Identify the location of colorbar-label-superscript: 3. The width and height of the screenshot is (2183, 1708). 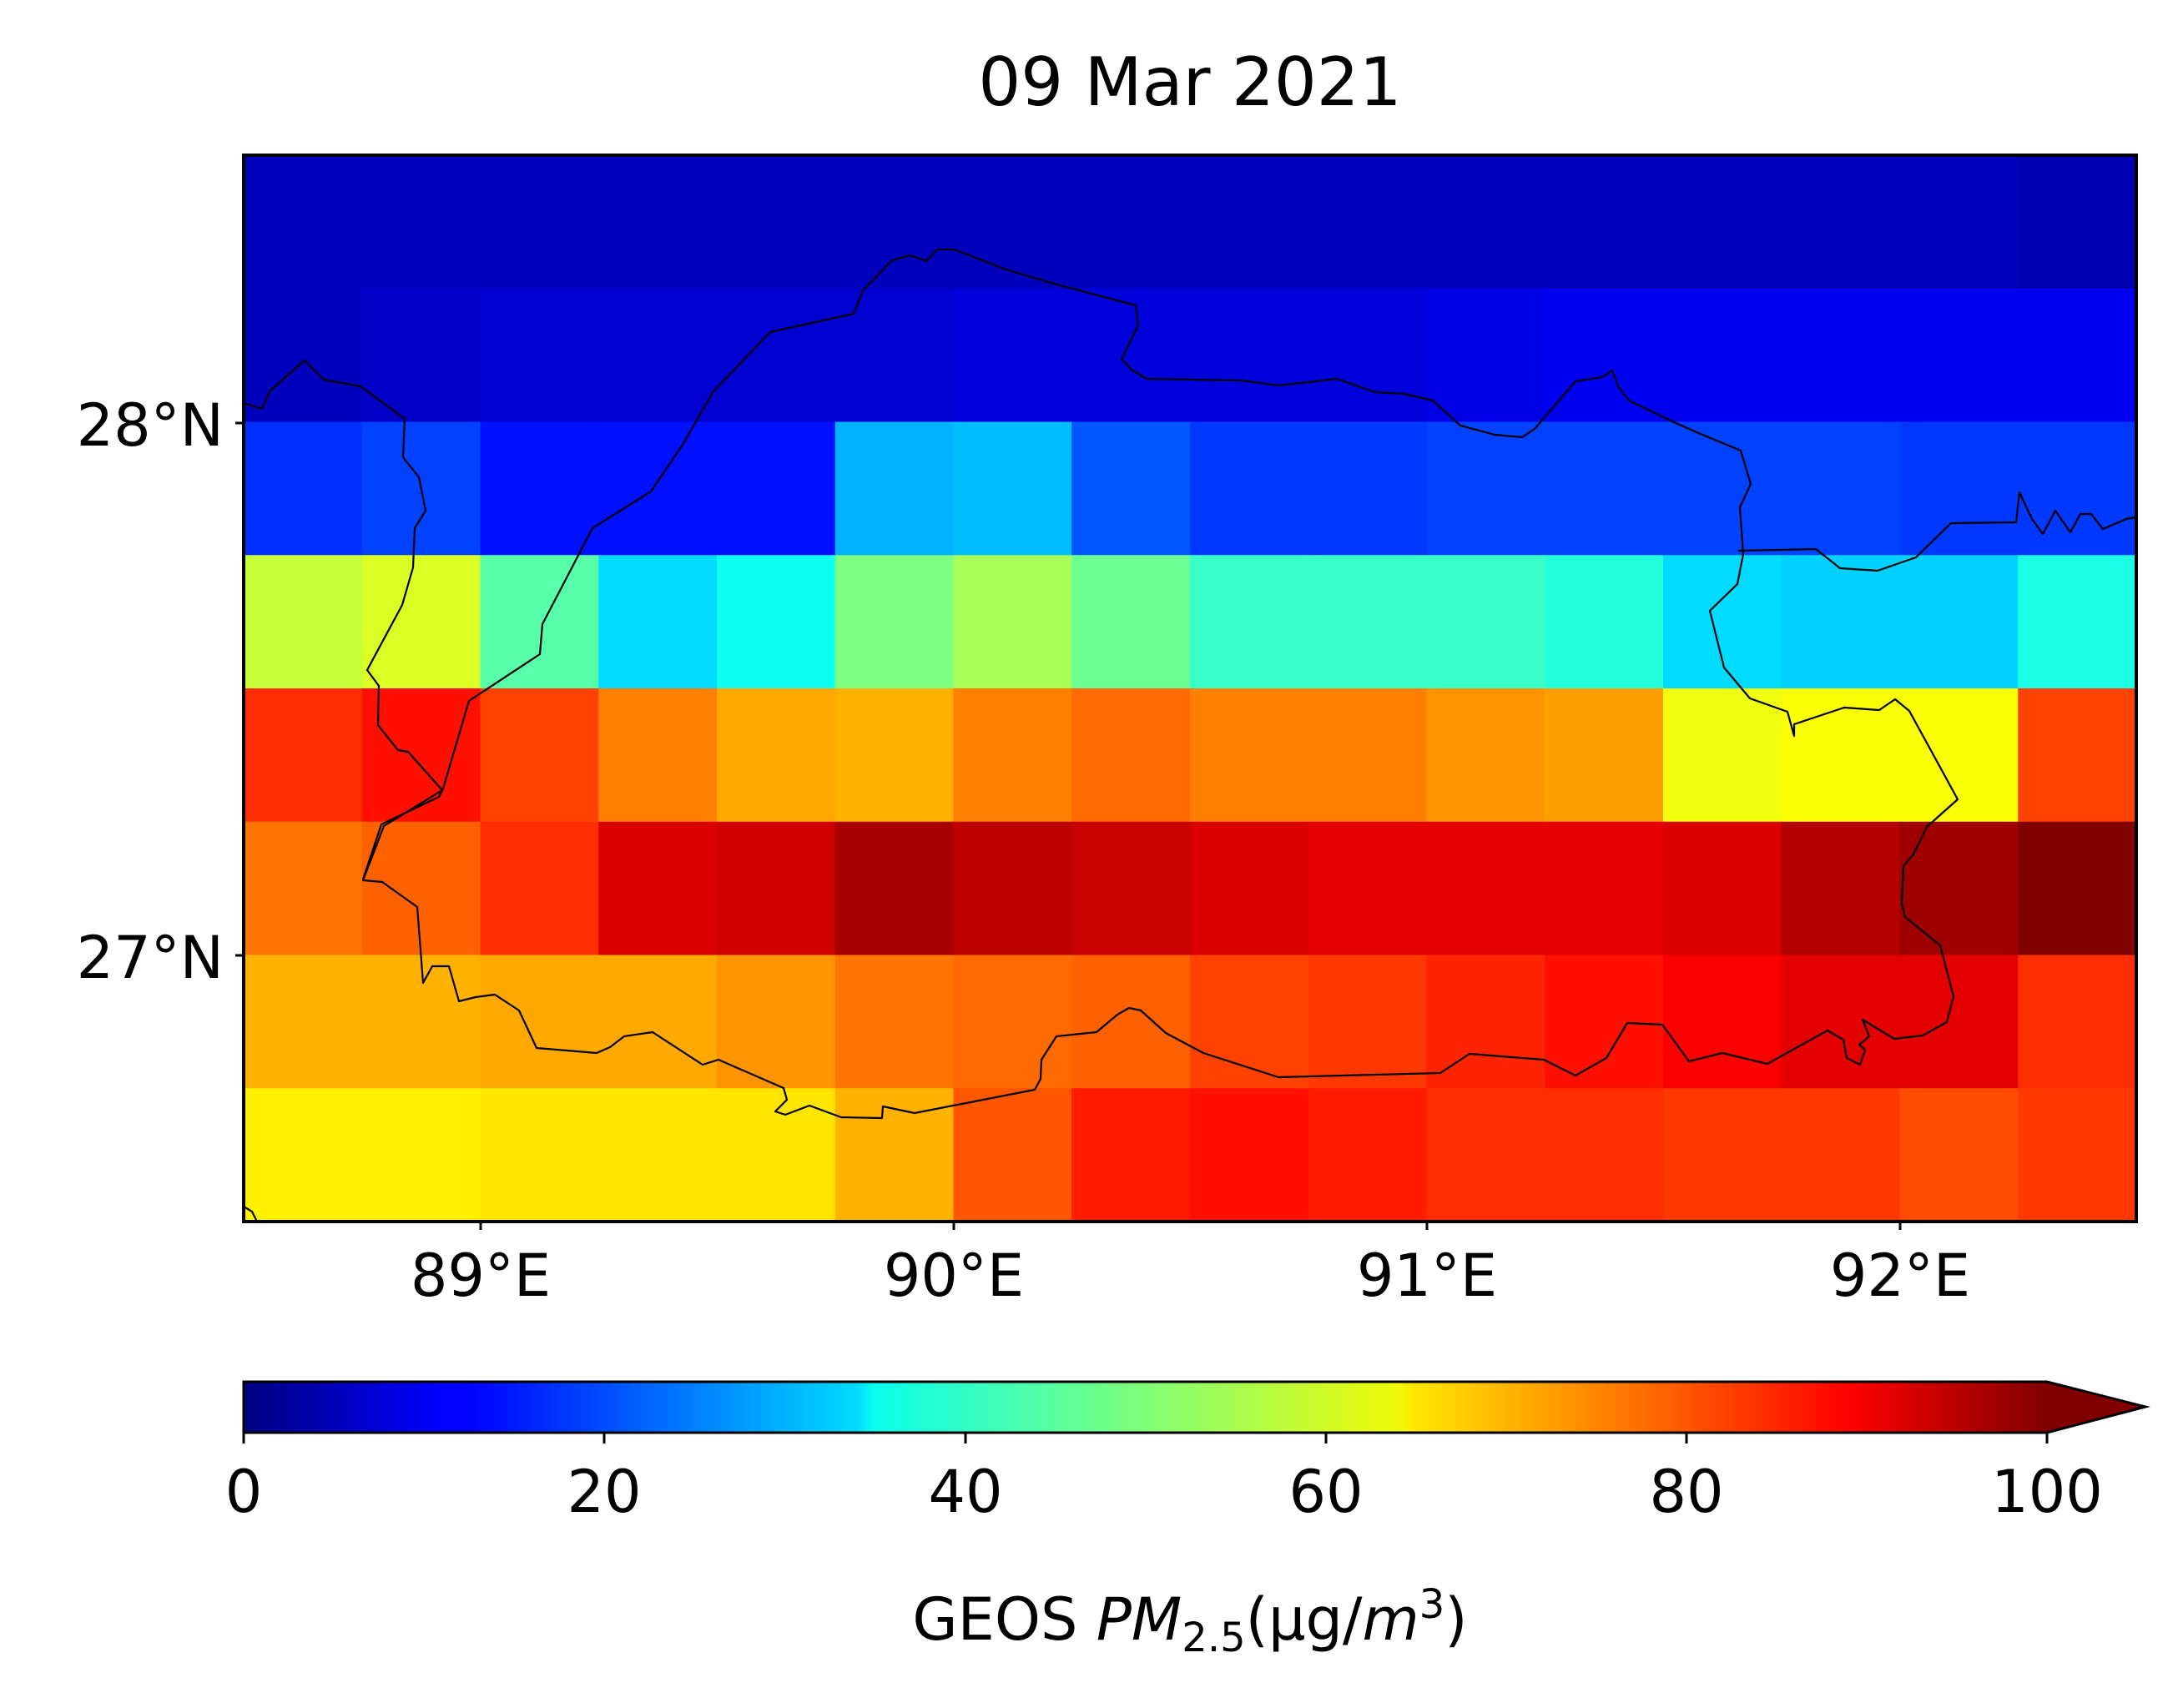
(1432, 1604).